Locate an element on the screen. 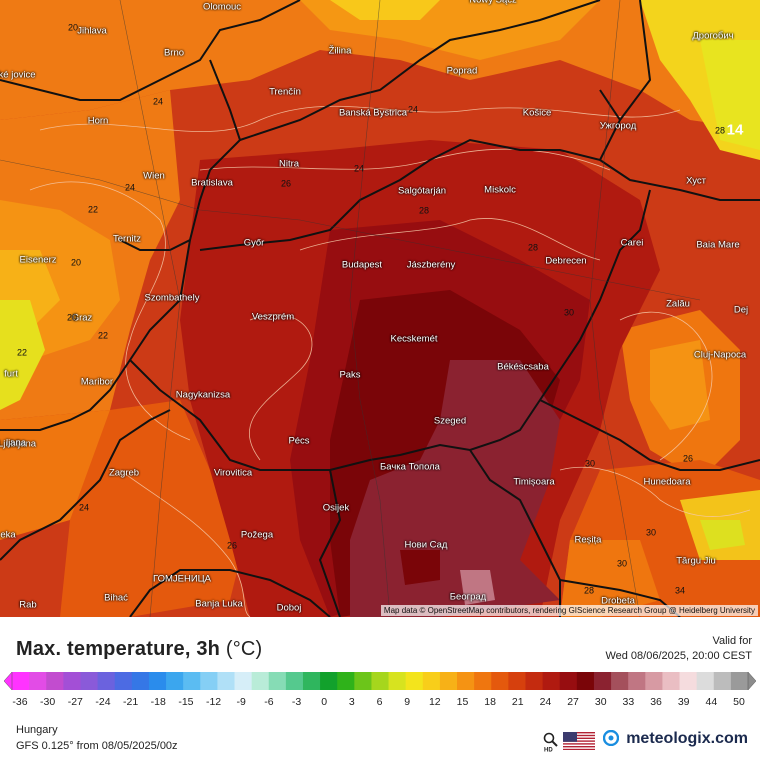  scale-tick-label: -3 is located at coordinates (296, 702).